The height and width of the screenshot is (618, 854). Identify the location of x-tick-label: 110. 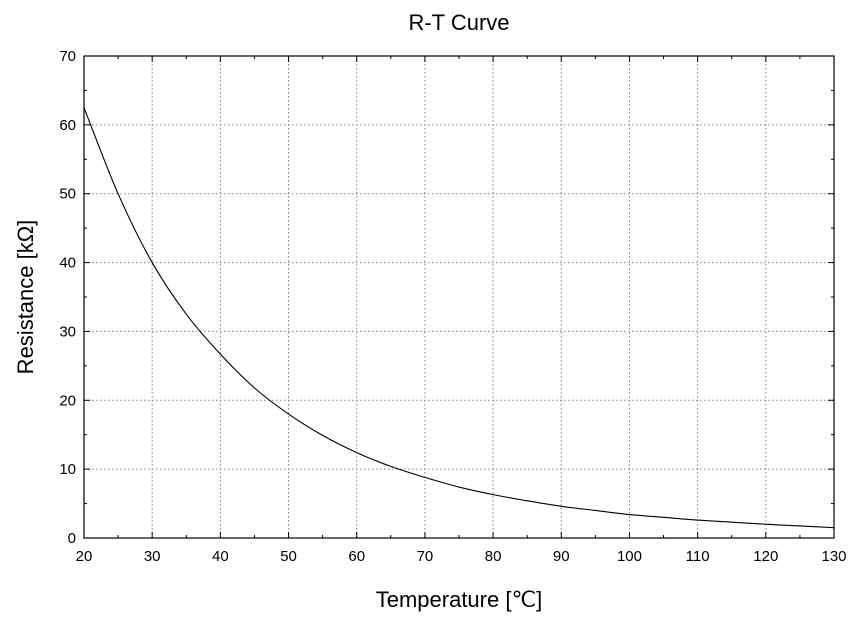
(698, 556).